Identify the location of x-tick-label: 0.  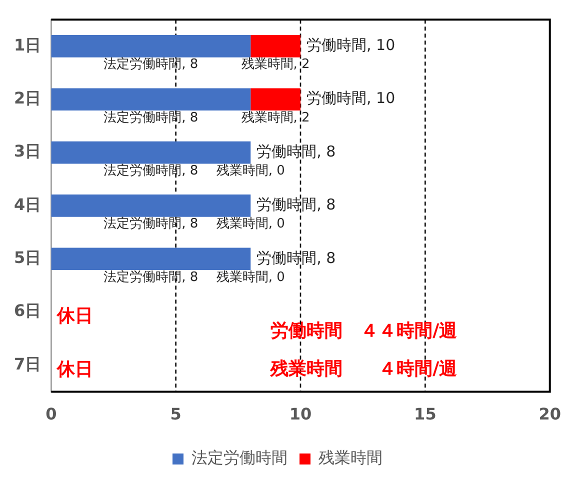
(51, 414).